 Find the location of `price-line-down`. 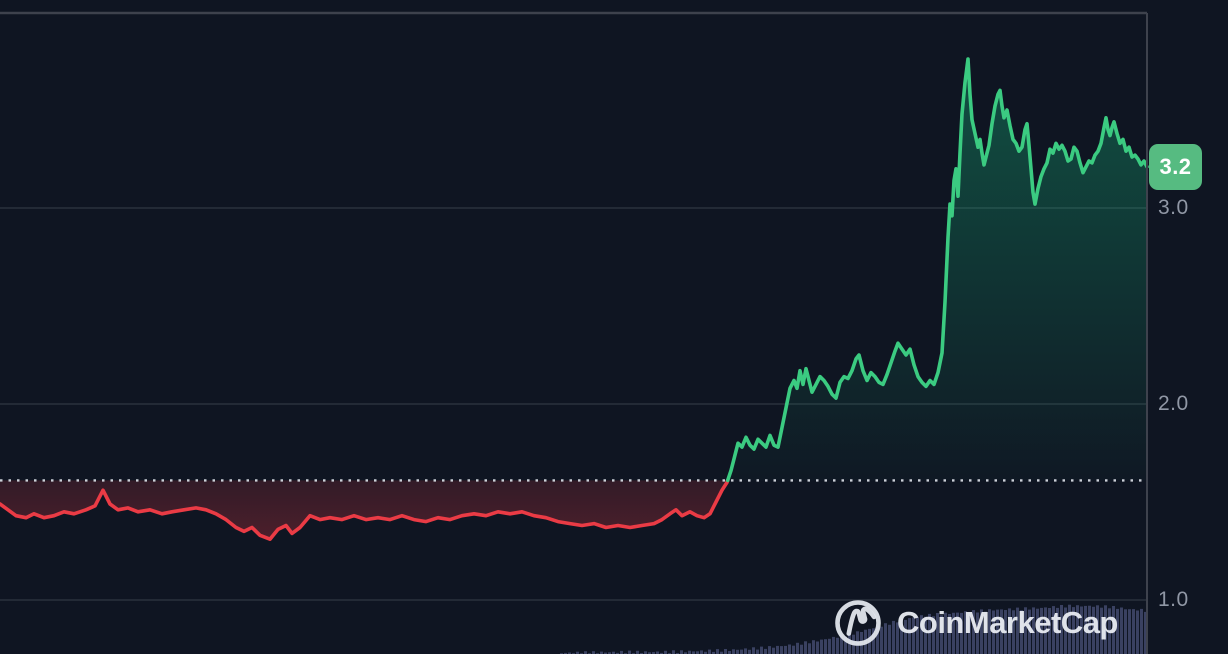

price-line-down is located at coordinates (365, 510).